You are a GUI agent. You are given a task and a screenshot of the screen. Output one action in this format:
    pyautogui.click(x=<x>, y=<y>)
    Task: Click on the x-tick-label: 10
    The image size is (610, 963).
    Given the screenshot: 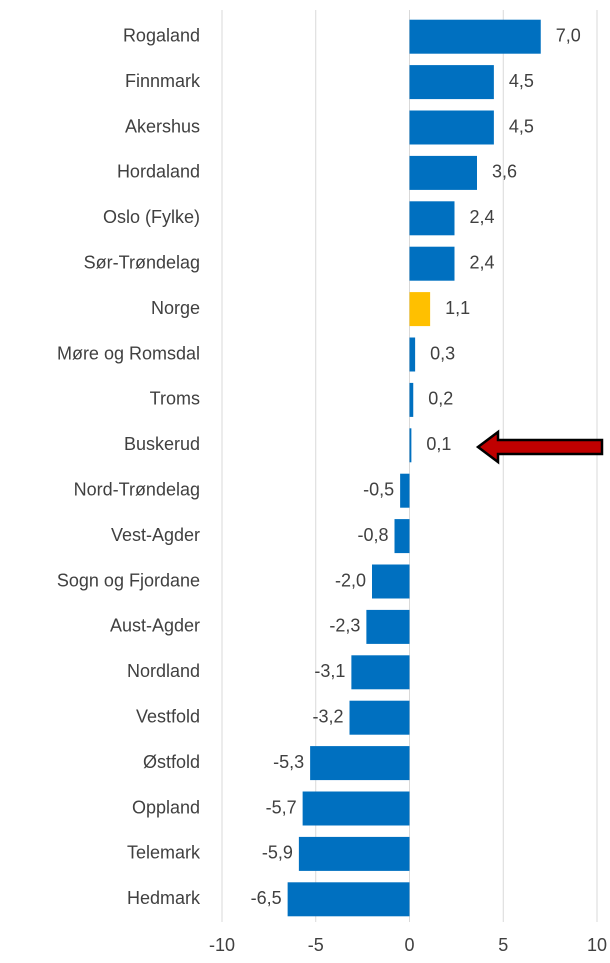 What is the action you would take?
    pyautogui.click(x=597, y=945)
    